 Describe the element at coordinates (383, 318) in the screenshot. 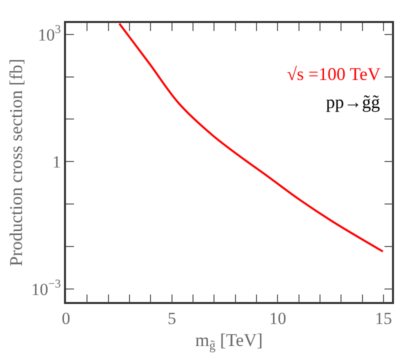

I see `x-tick-label: 15` at that location.